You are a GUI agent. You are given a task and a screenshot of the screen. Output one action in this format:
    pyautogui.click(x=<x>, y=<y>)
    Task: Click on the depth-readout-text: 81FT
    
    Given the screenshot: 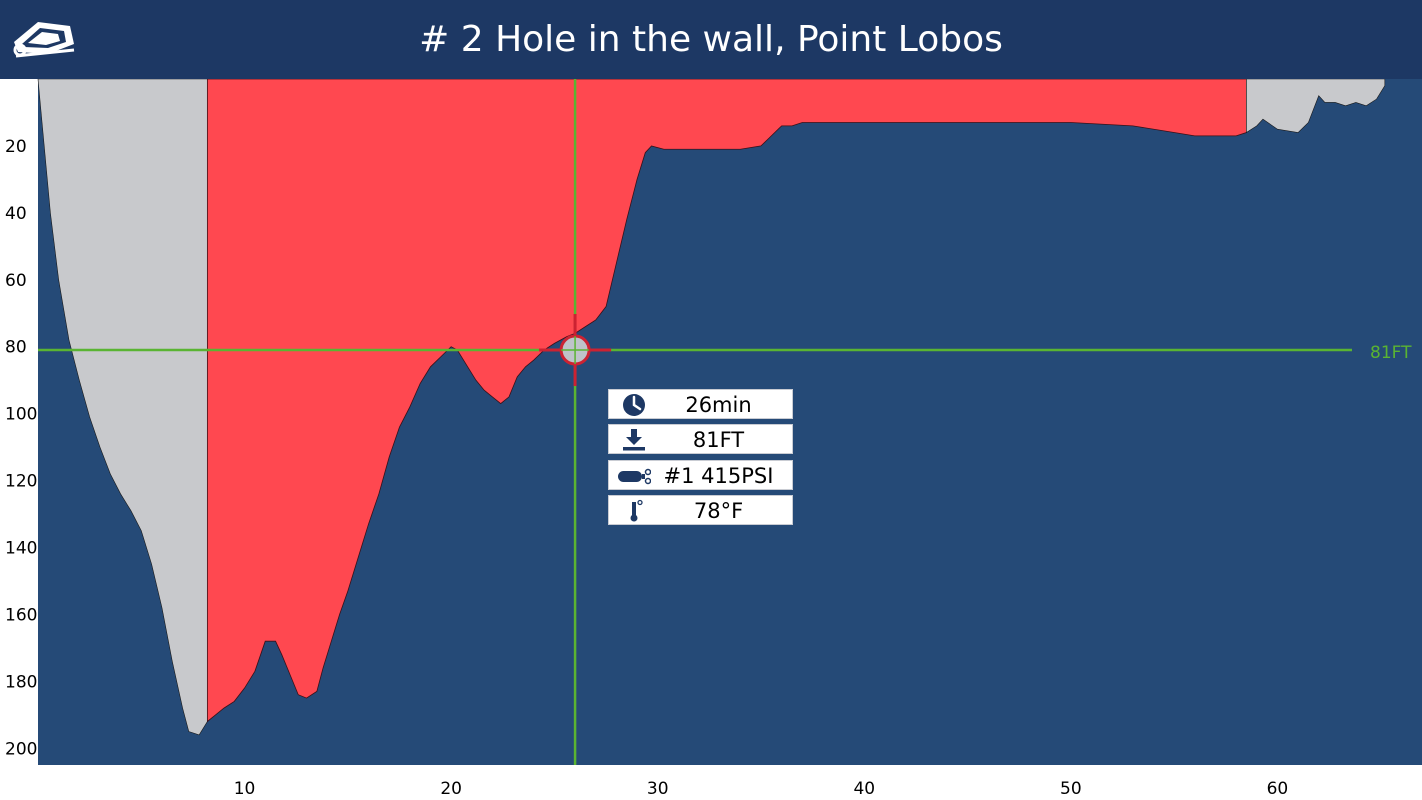 What is the action you would take?
    pyautogui.click(x=718, y=440)
    